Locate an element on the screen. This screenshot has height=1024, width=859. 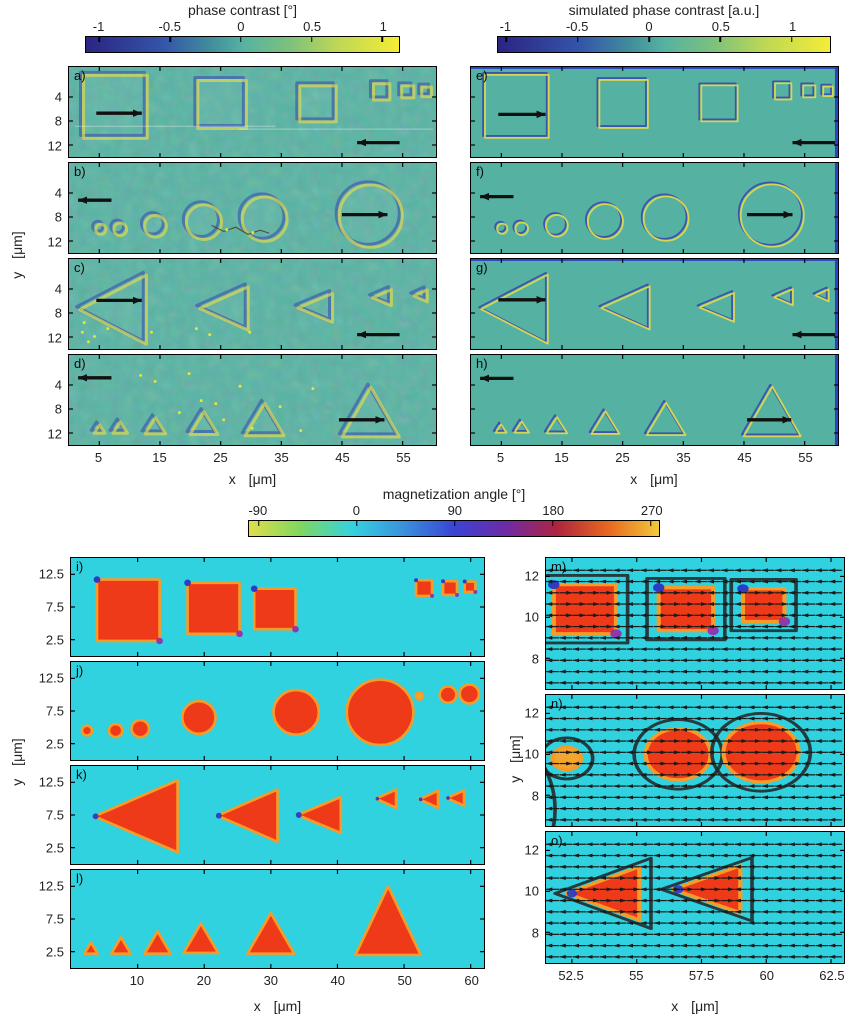
tick-label: 2.5 is located at coordinates (54, 952).